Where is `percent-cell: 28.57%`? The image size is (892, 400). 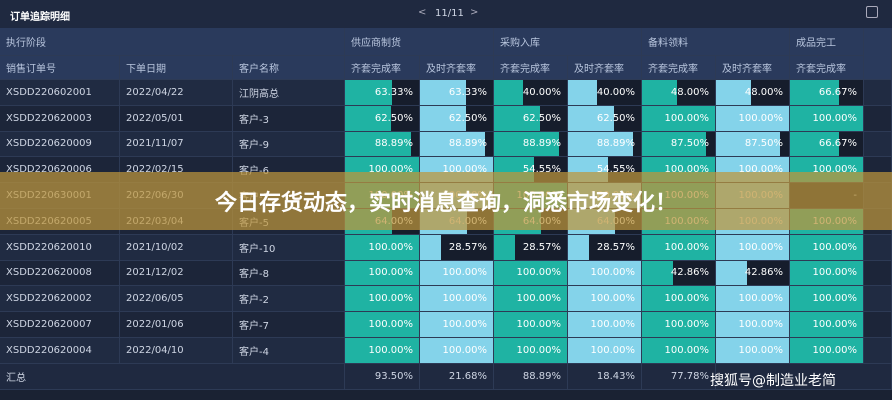 percent-cell: 28.57% is located at coordinates (605, 247).